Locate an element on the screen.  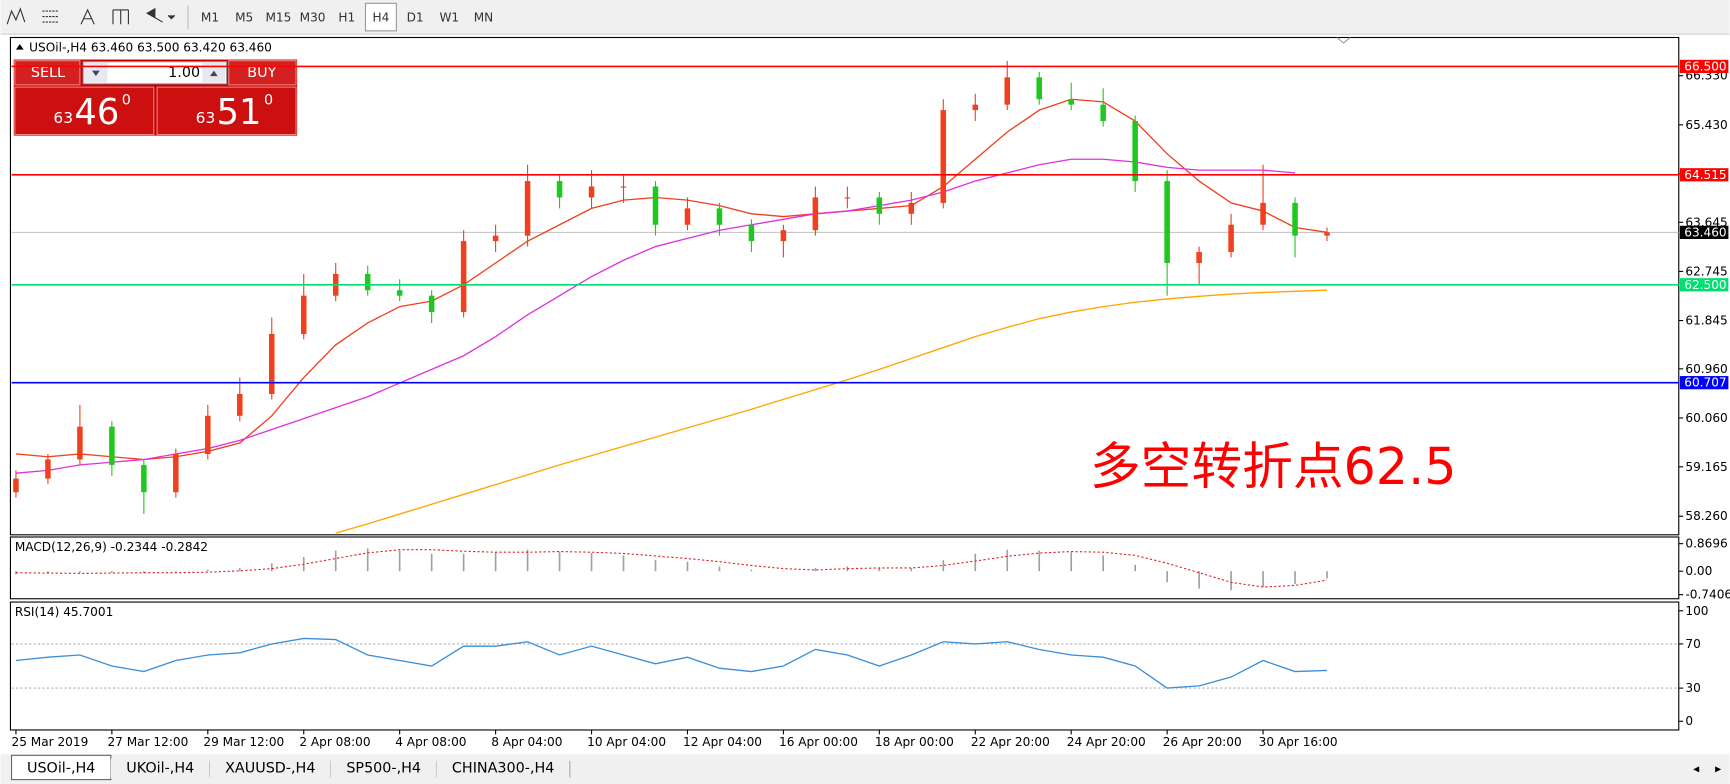
y-tick-label: 61.845 is located at coordinates (1706, 321).